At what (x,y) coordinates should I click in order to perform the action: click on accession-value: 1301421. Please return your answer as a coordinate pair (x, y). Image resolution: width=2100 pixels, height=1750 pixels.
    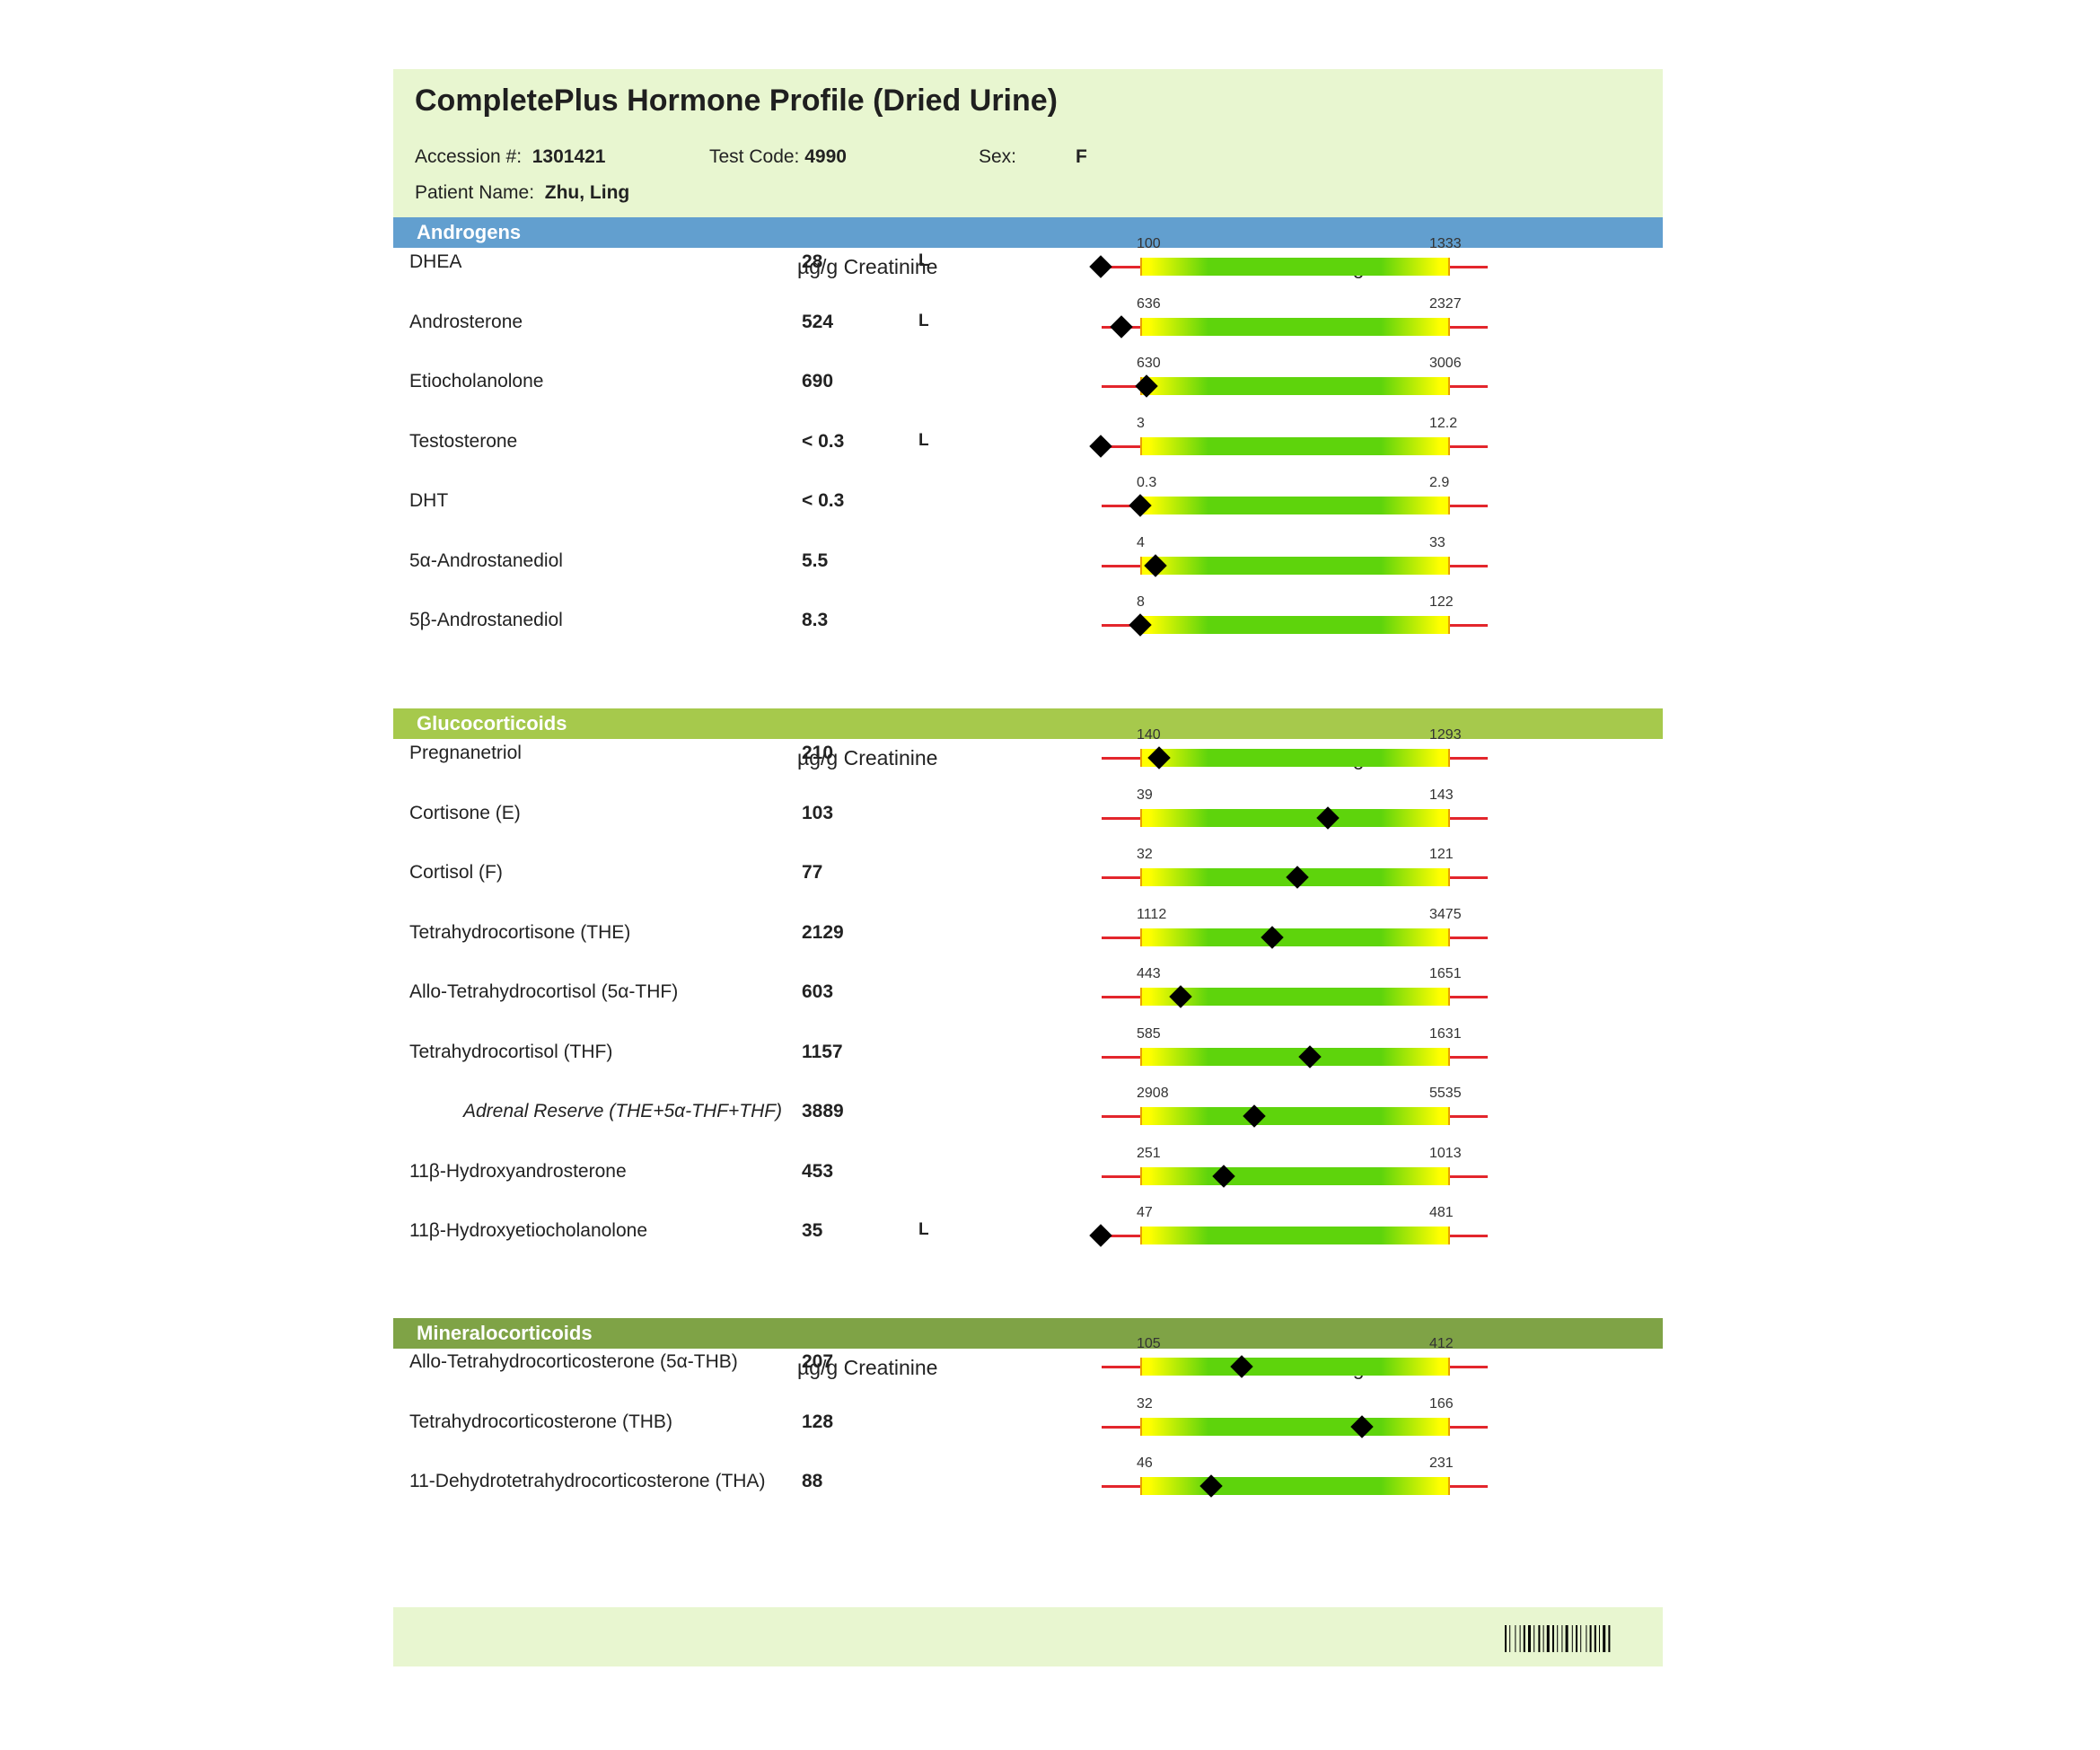
    Looking at the image, I should click on (569, 156).